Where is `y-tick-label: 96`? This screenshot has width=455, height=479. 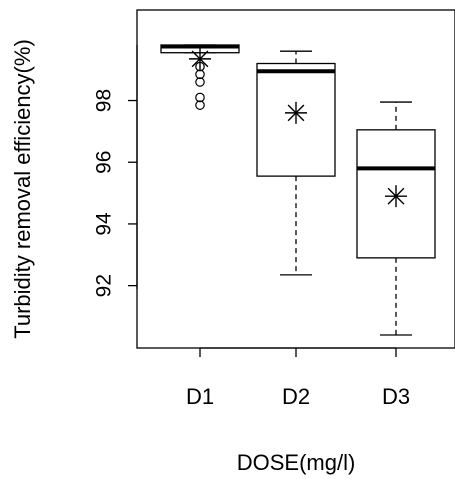
y-tick-label: 96 is located at coordinates (104, 162).